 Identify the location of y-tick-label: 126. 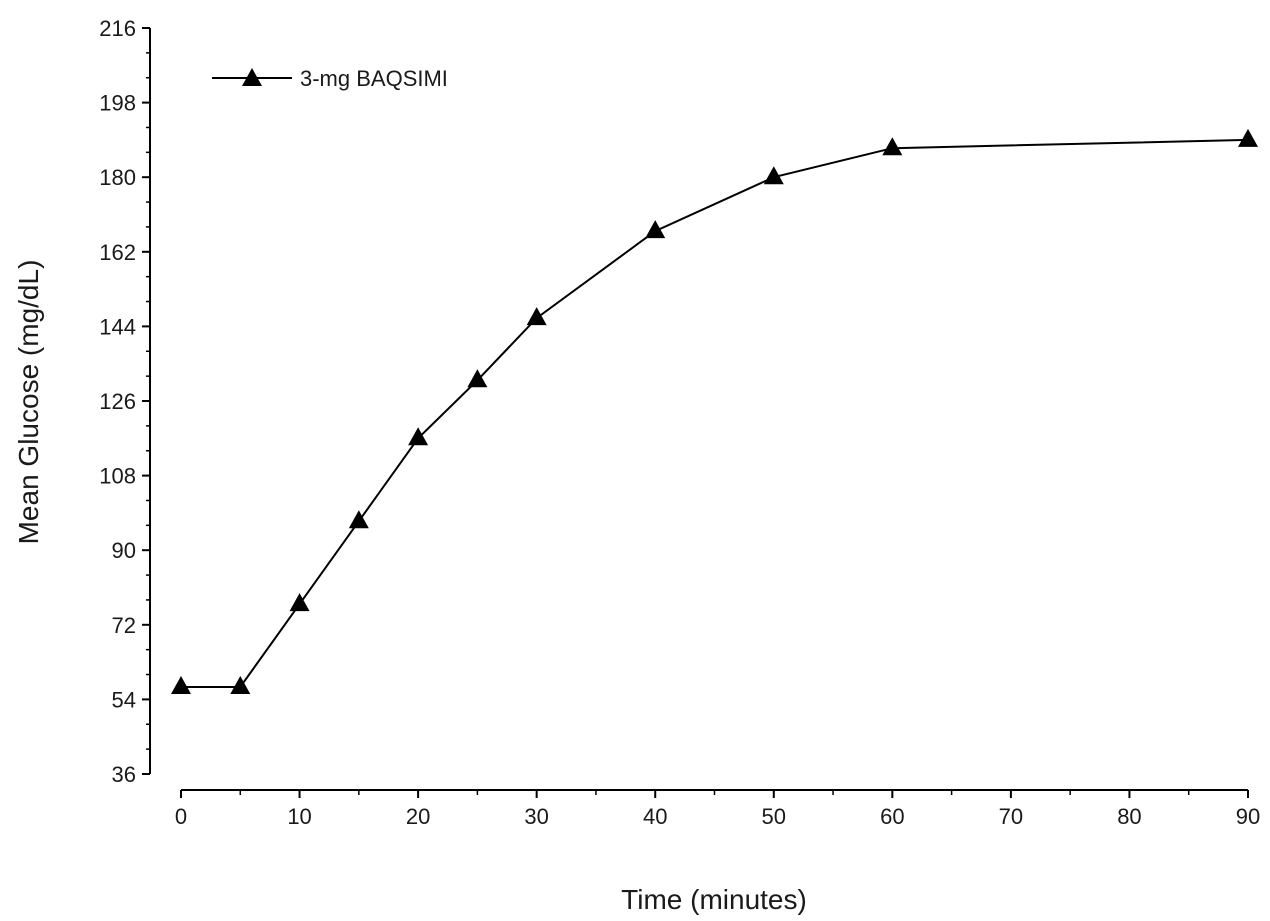
(117, 401).